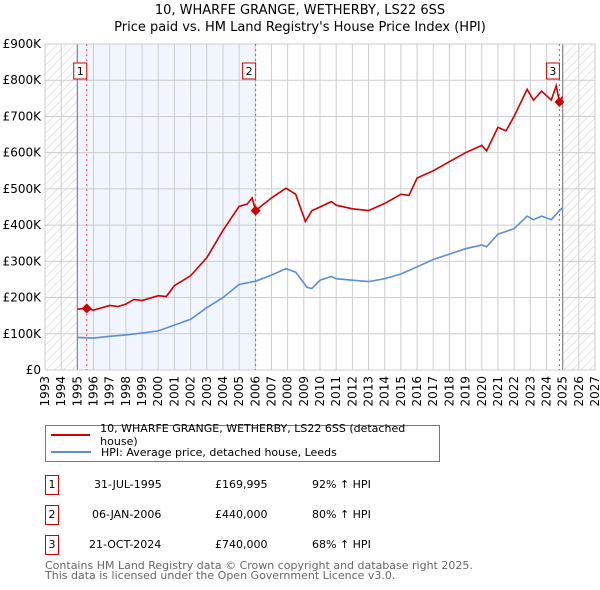  Describe the element at coordinates (23, 261) in the screenshot. I see `y-tick-label: £300K` at that location.